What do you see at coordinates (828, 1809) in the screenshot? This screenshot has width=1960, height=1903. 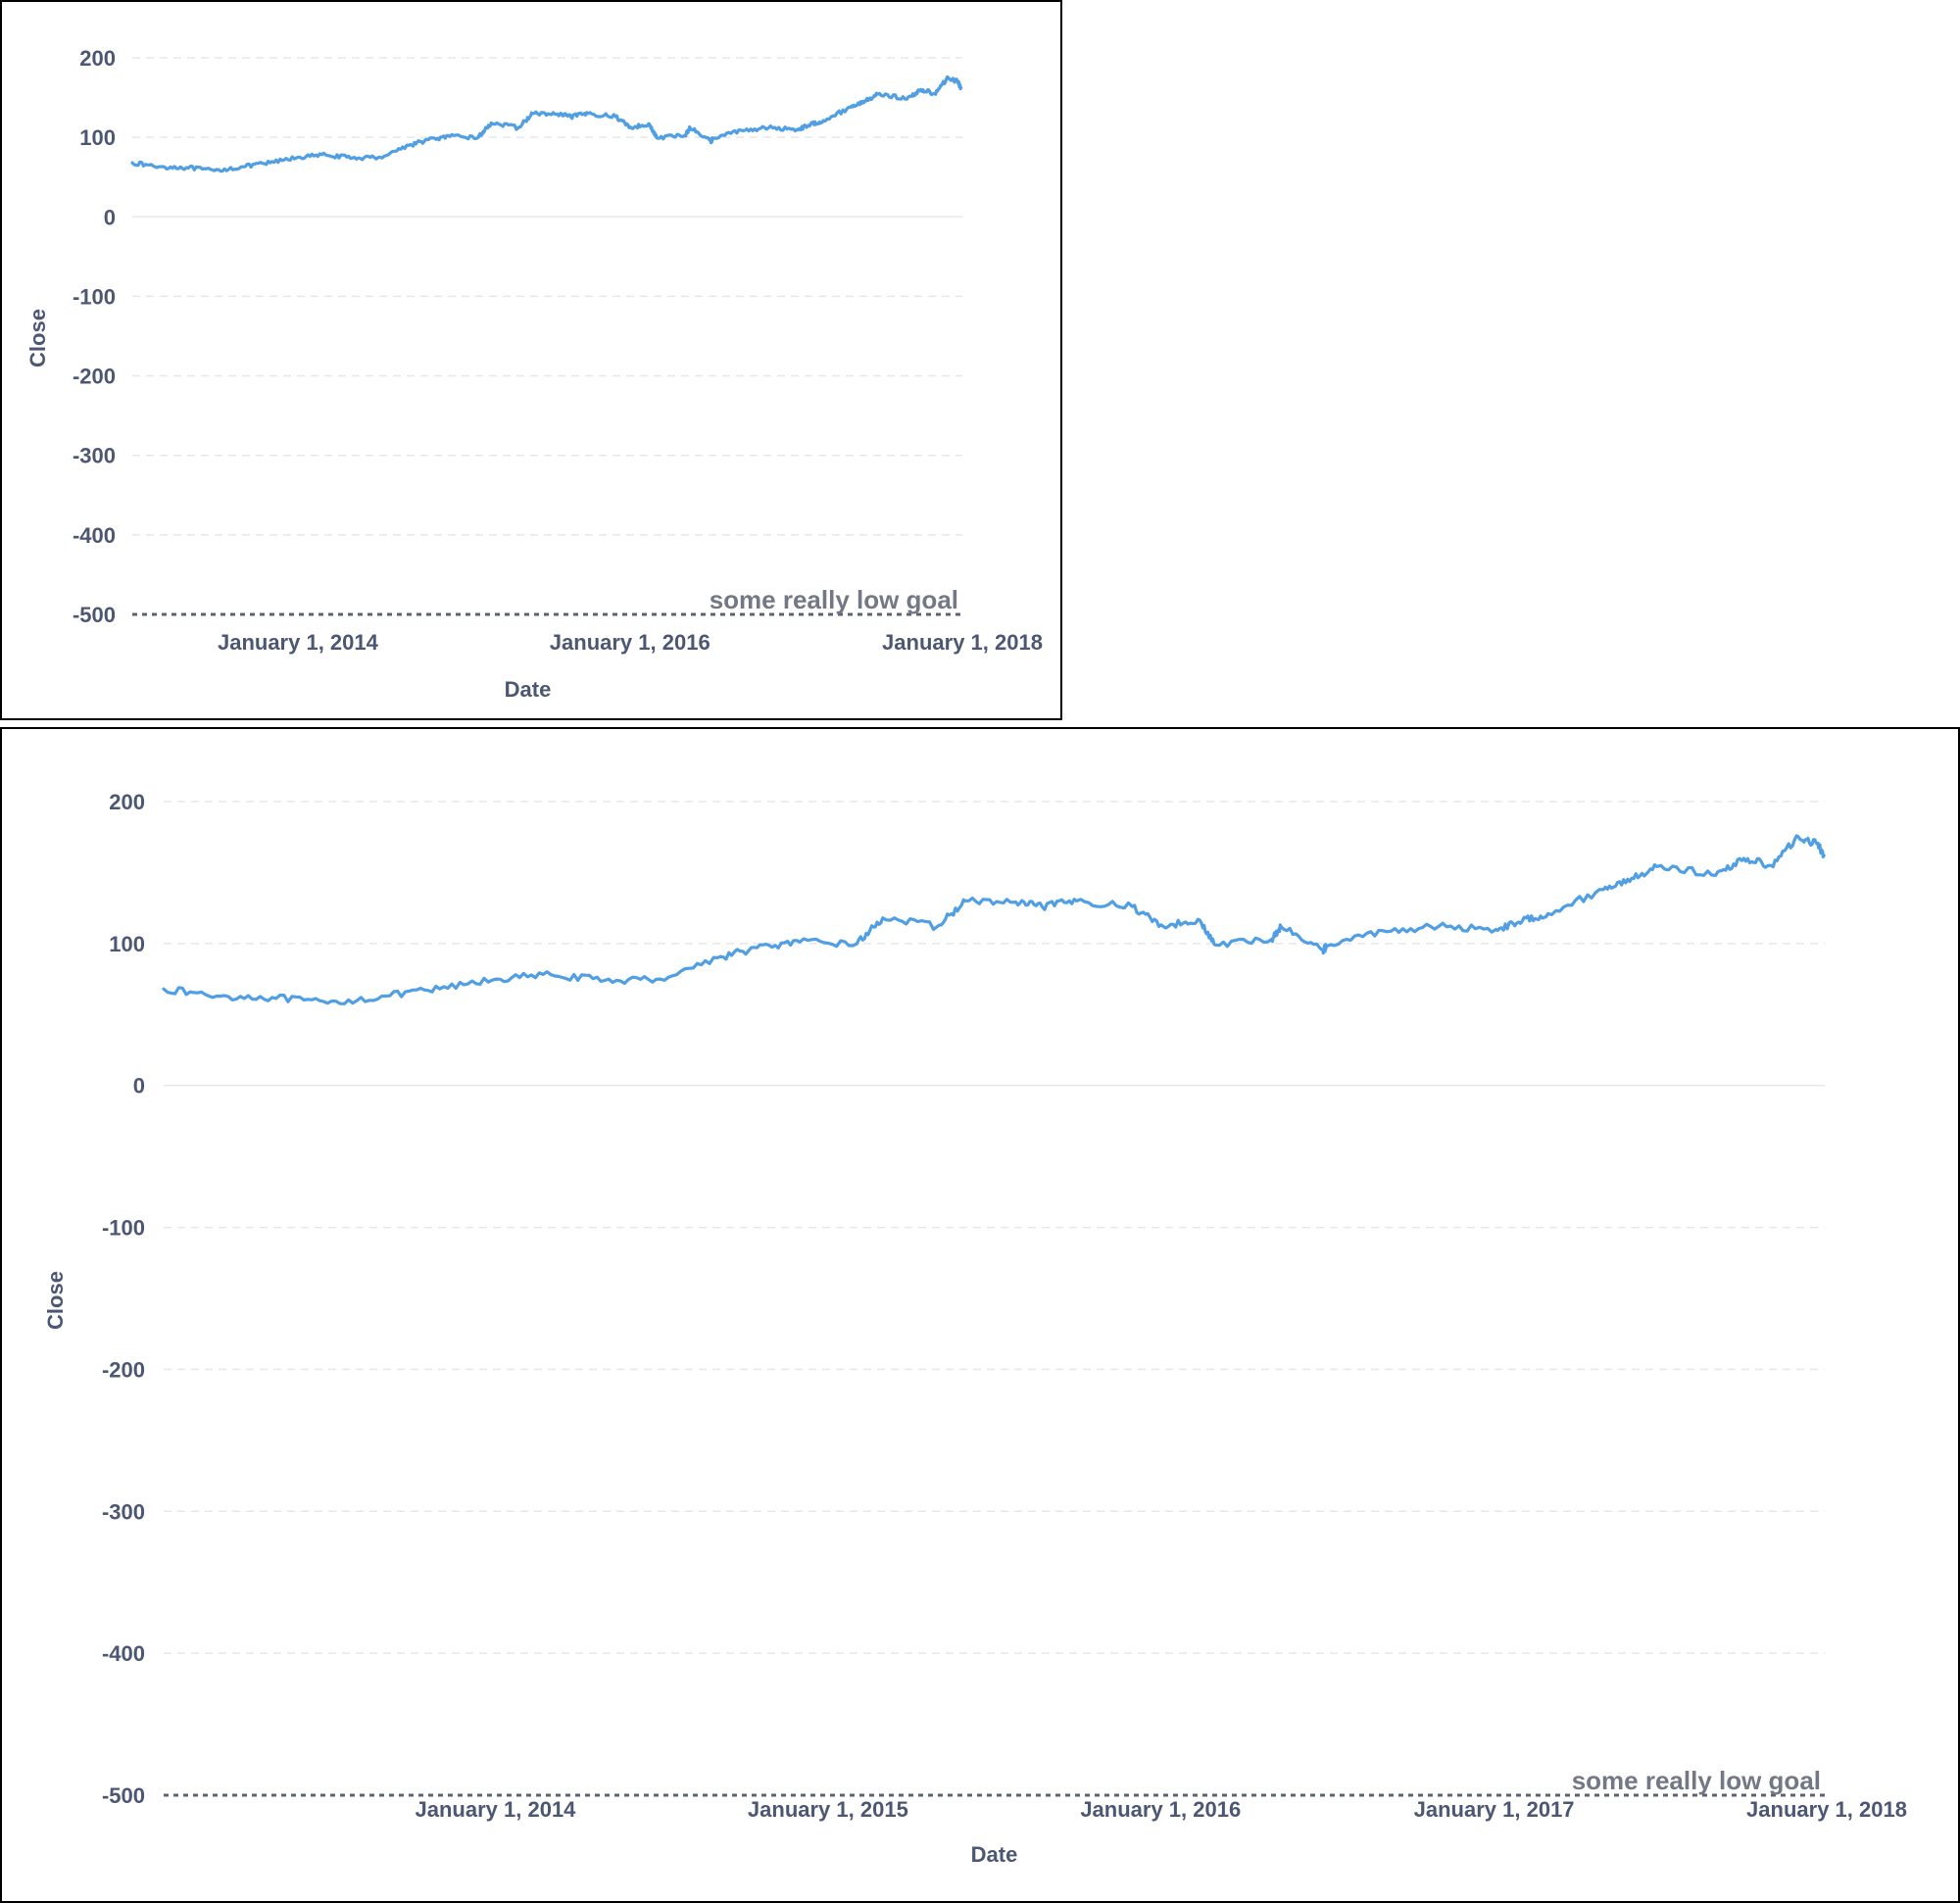 I see `x-tick-label: January 1, 2015` at bounding box center [828, 1809].